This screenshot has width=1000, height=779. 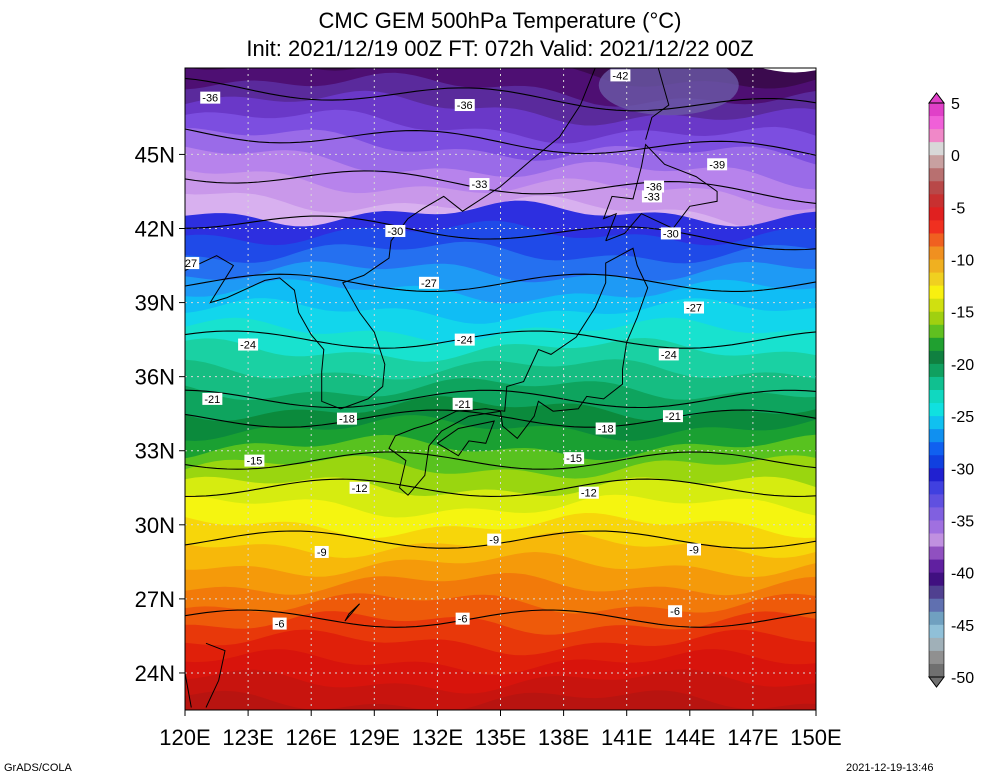 What do you see at coordinates (890, 768) in the screenshot?
I see `footer-timestamp: 2021-12-19-13:46` at bounding box center [890, 768].